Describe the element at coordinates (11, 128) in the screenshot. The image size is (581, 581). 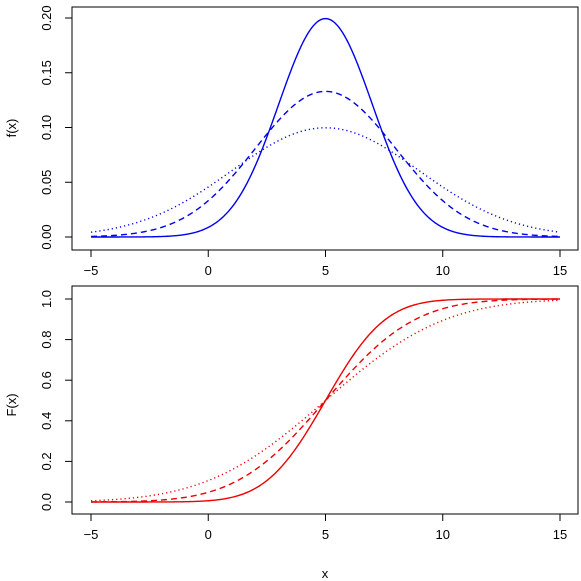
I see `density-y-axis-title: f(x)` at that location.